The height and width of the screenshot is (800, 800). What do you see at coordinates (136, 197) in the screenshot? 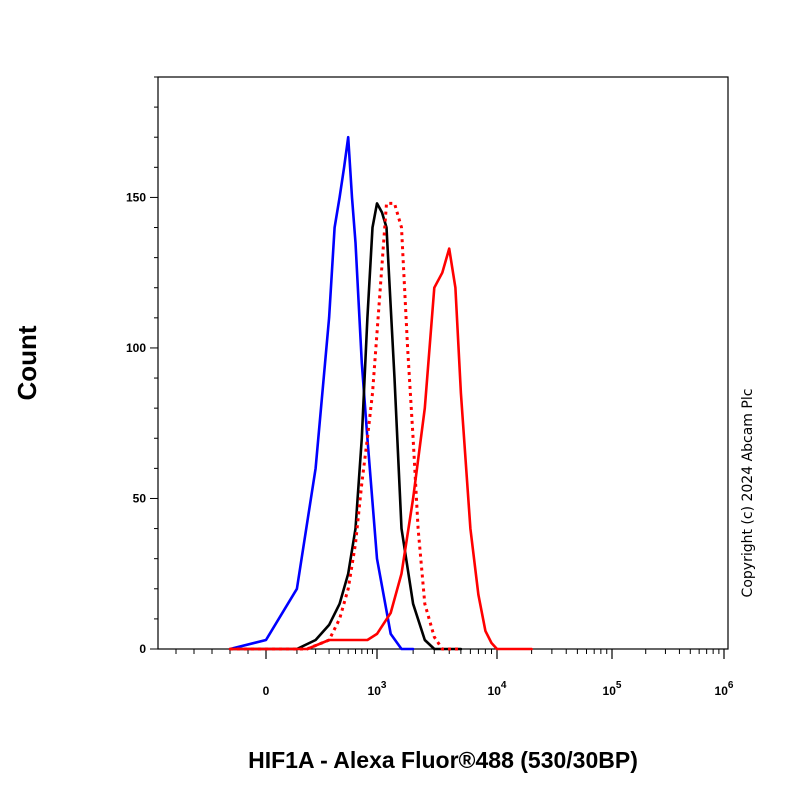
I see `y-tick-label: 150` at bounding box center [136, 197].